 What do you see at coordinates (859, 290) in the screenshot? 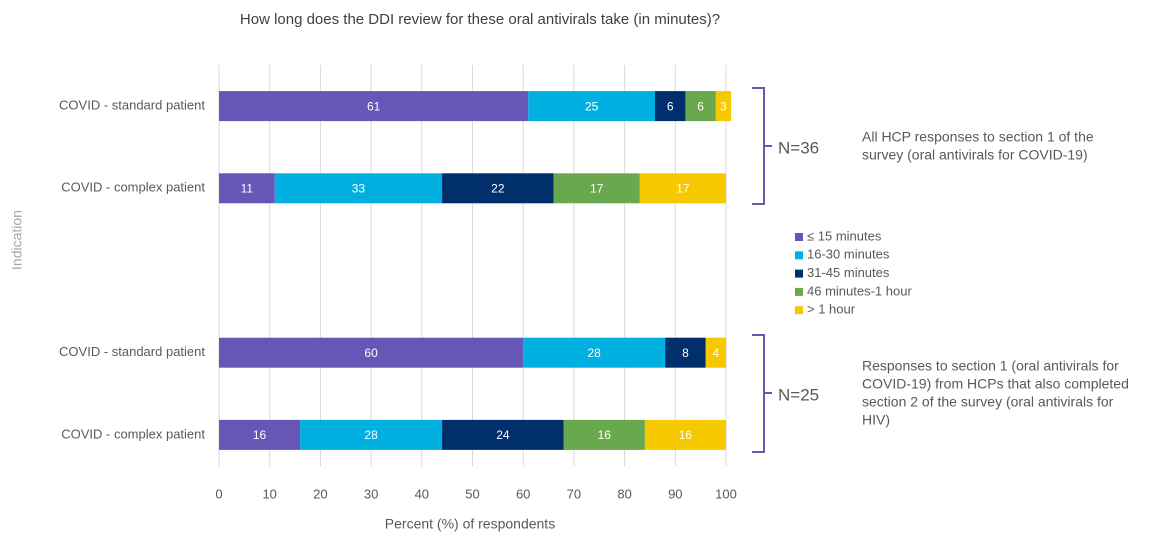
I see `legend-label: 46 minutes-1 hour` at bounding box center [859, 290].